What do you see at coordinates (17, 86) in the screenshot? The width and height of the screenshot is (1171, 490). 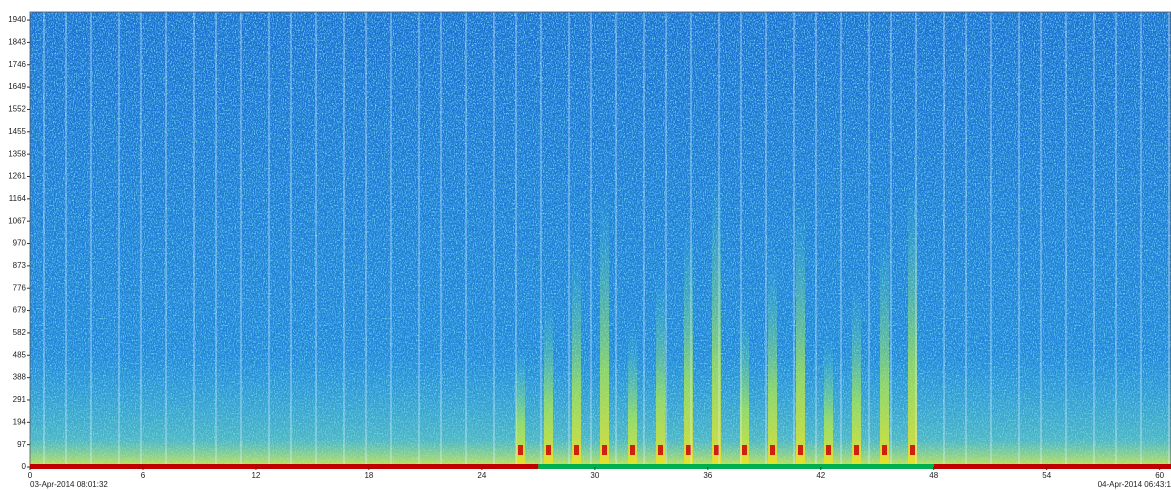 I see `y-tick-label: 1649` at bounding box center [17, 86].